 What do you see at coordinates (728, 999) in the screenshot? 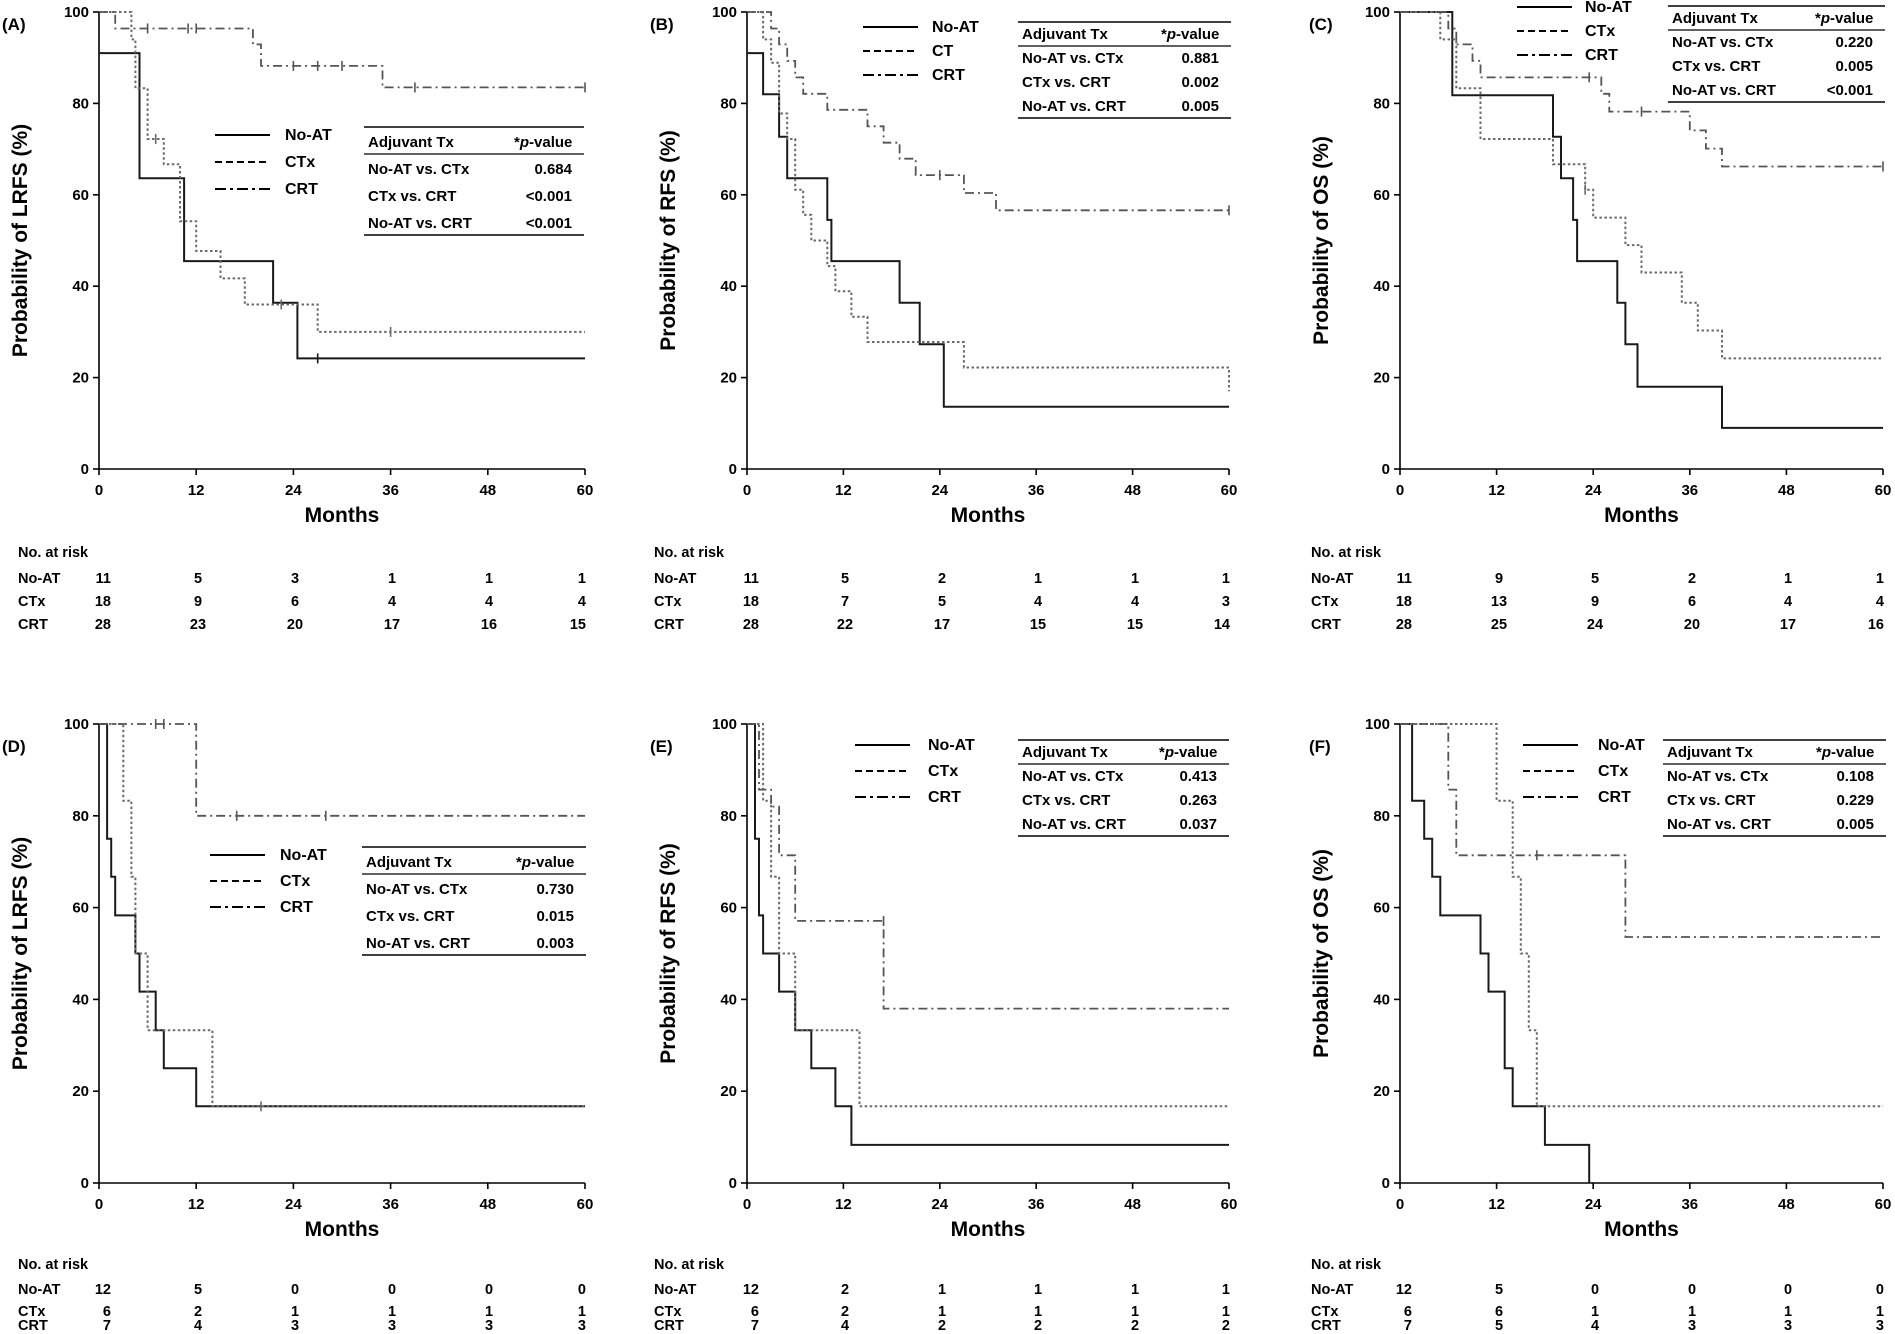
I see `y-tick-label: 40` at bounding box center [728, 999].